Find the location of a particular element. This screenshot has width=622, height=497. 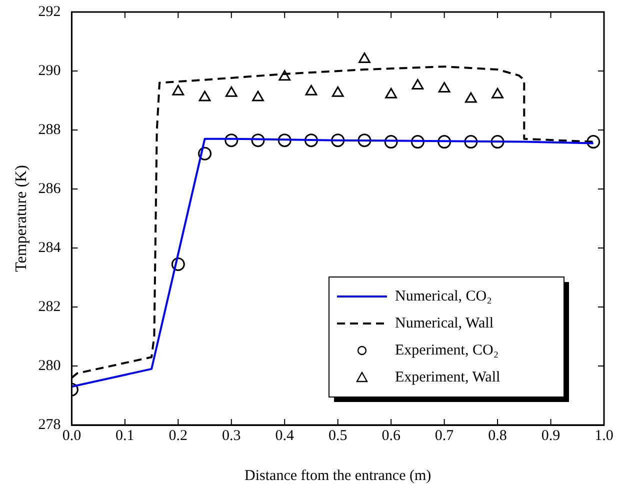

x-tick-label: 0.0 is located at coordinates (72, 436).